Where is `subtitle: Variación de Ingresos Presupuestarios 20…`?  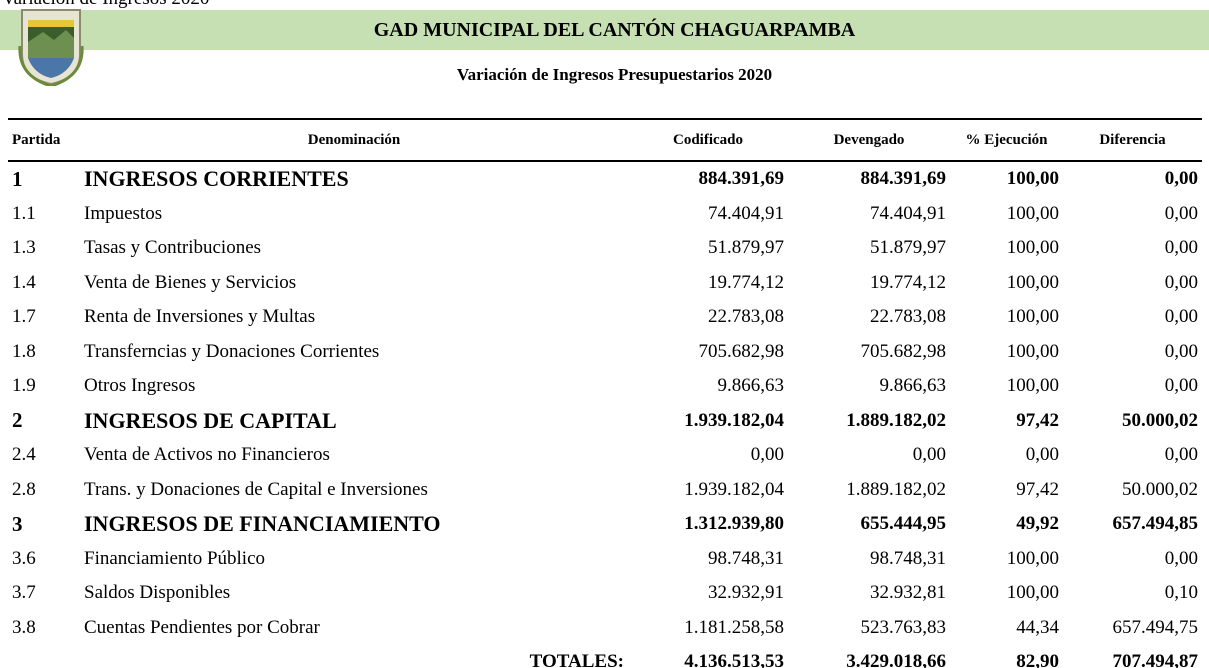
subtitle: Variación de Ingresos Presupuestarios 20… is located at coordinates (614, 74).